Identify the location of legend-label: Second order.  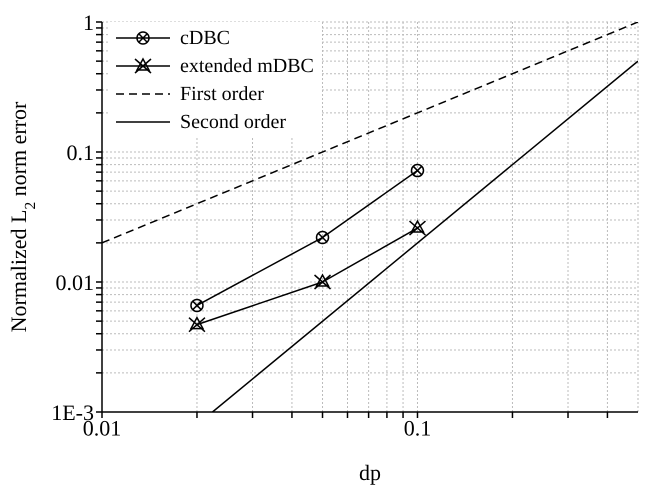
(233, 122).